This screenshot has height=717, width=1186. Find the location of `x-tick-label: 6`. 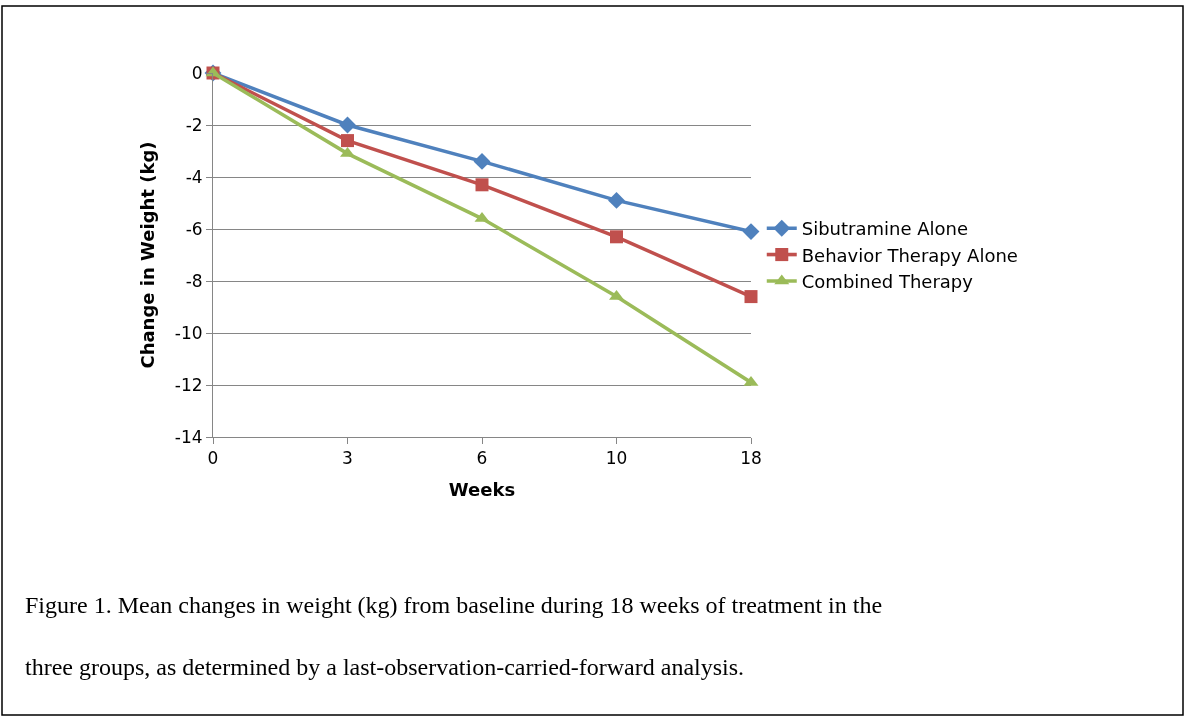

x-tick-label: 6 is located at coordinates (482, 458).